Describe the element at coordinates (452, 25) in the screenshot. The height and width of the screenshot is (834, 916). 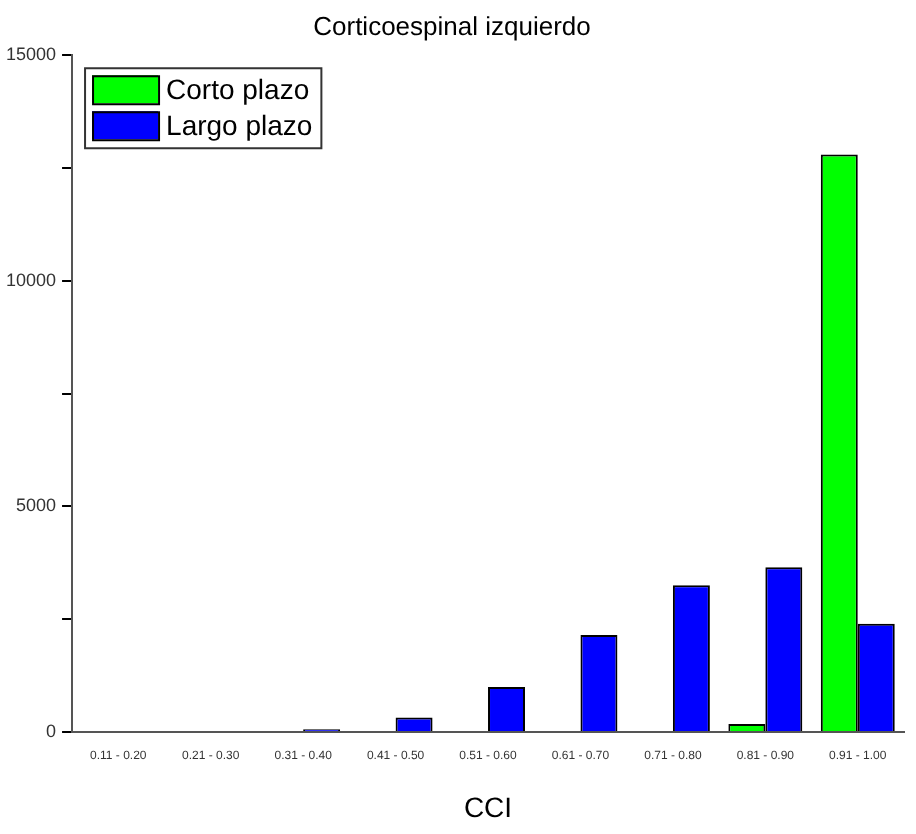
I see `chart-title: Corticoespinal izquierdo` at that location.